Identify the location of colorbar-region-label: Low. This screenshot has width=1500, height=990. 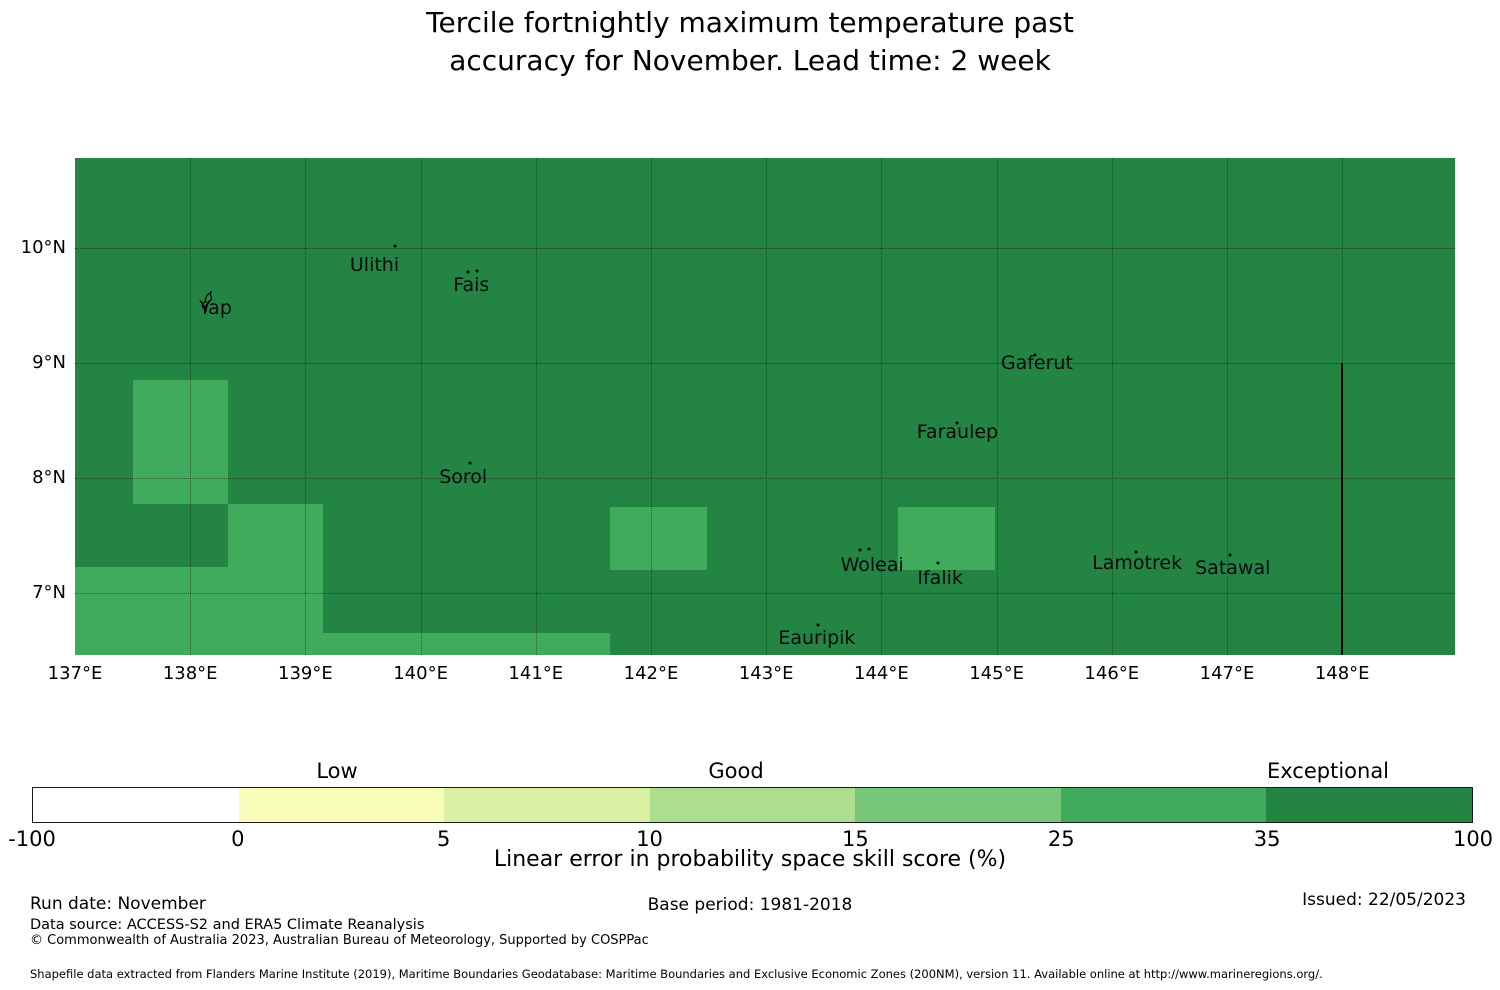
(337, 771).